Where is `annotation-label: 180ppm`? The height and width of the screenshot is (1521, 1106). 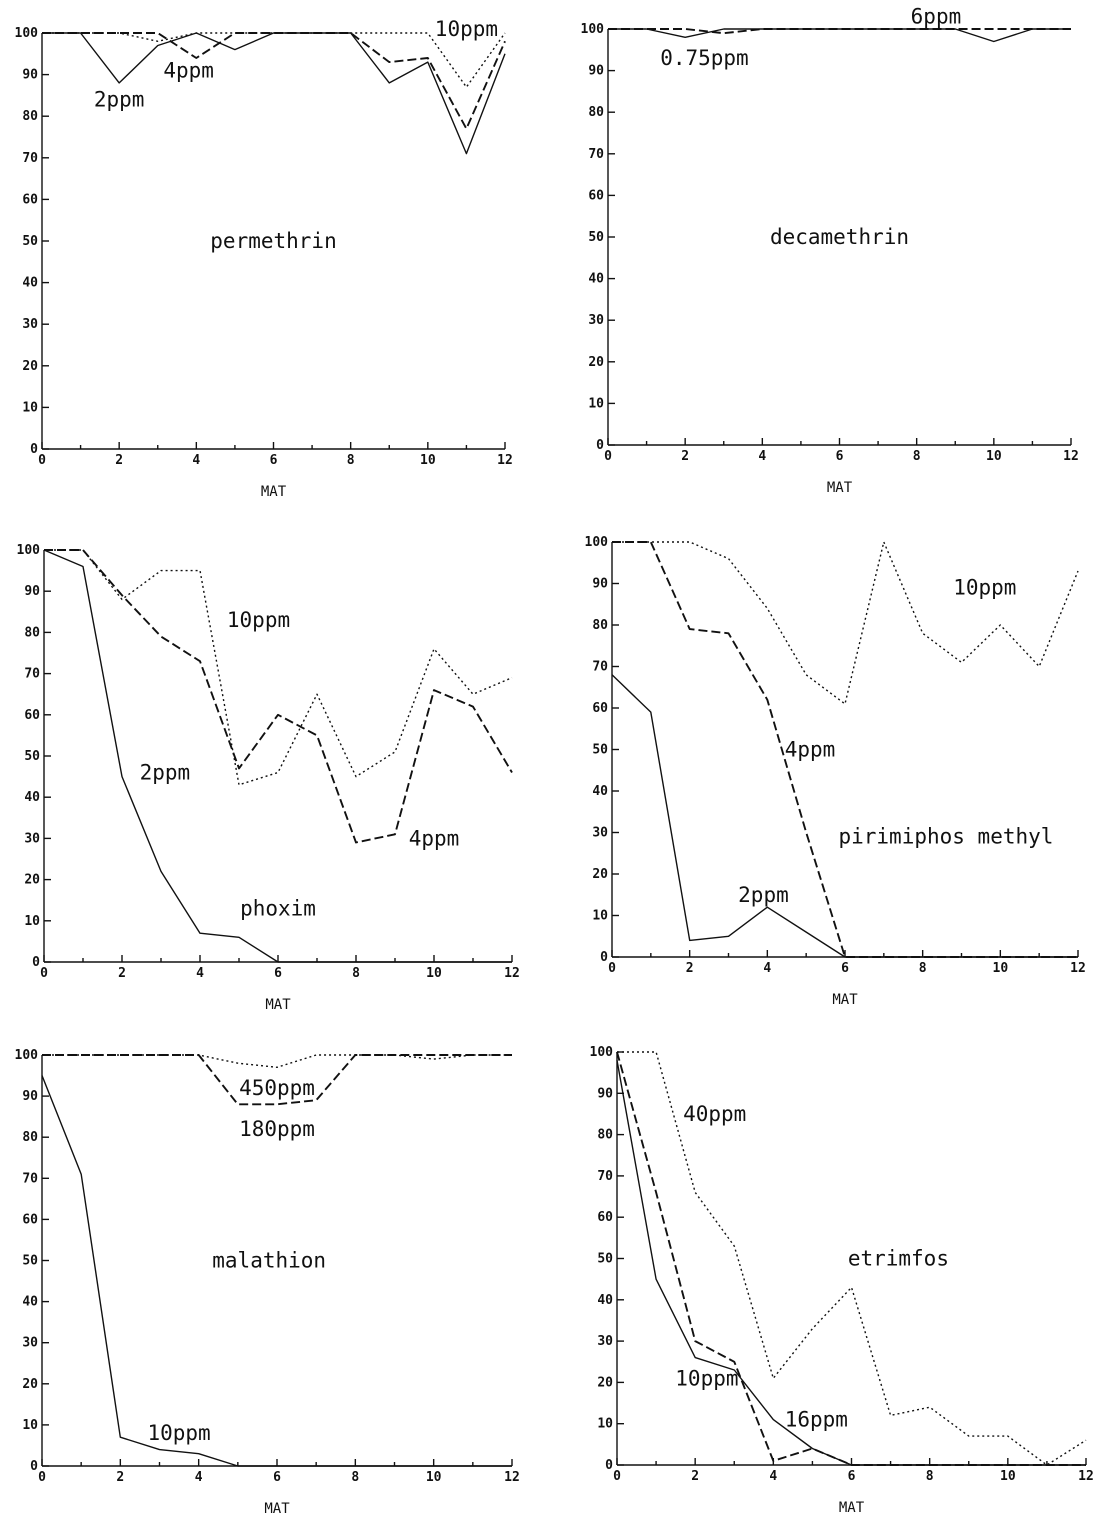 annotation-label: 180ppm is located at coordinates (277, 1129).